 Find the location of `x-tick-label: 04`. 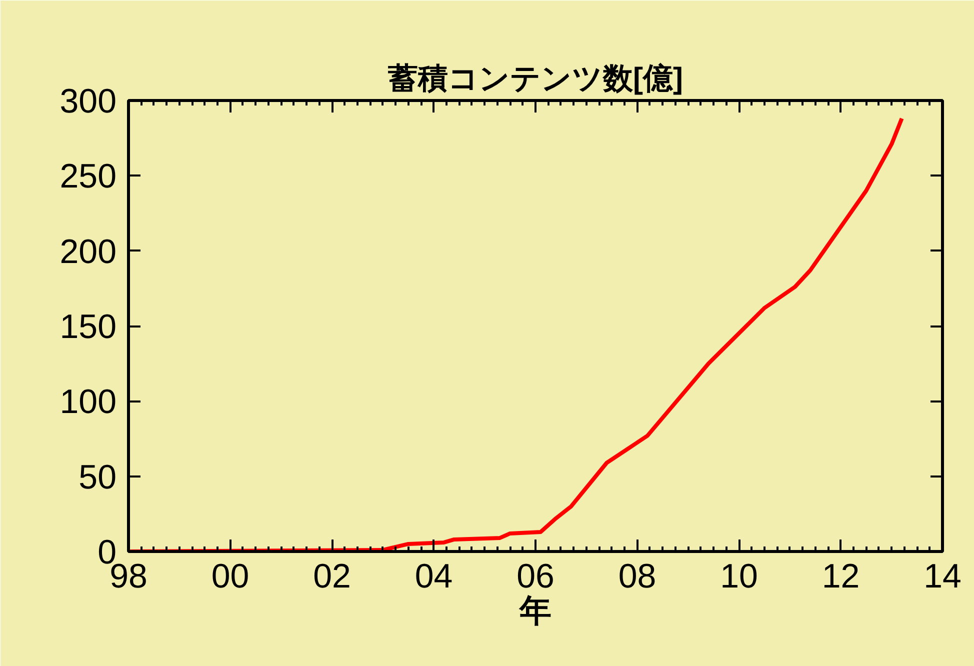

x-tick-label: 04 is located at coordinates (433, 577).